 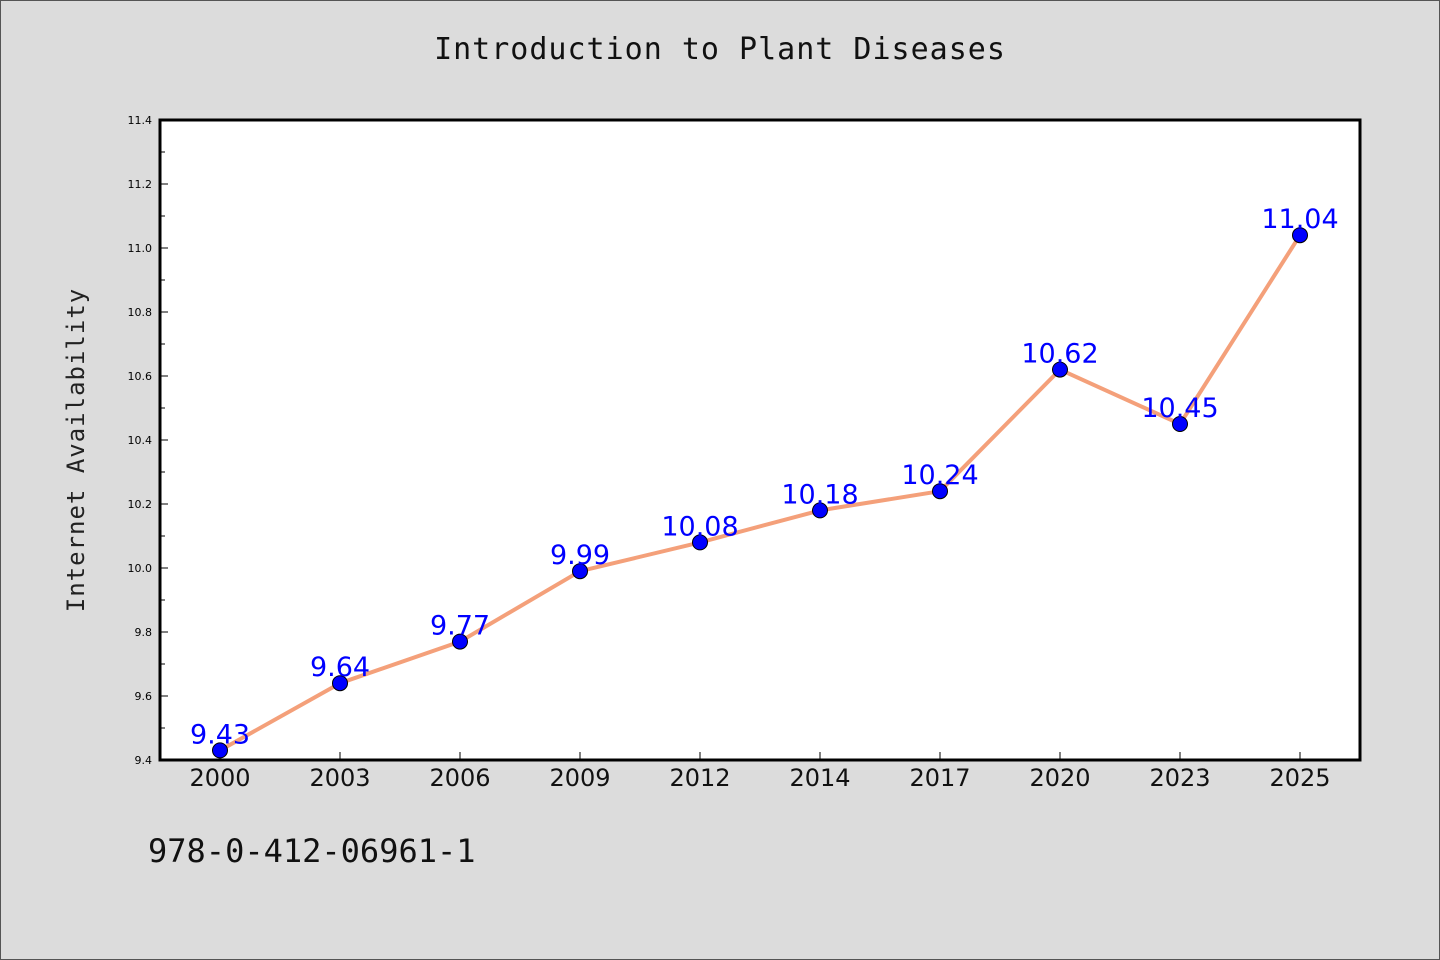 What do you see at coordinates (219, 778) in the screenshot?
I see `x-tick-label: 2000` at bounding box center [219, 778].